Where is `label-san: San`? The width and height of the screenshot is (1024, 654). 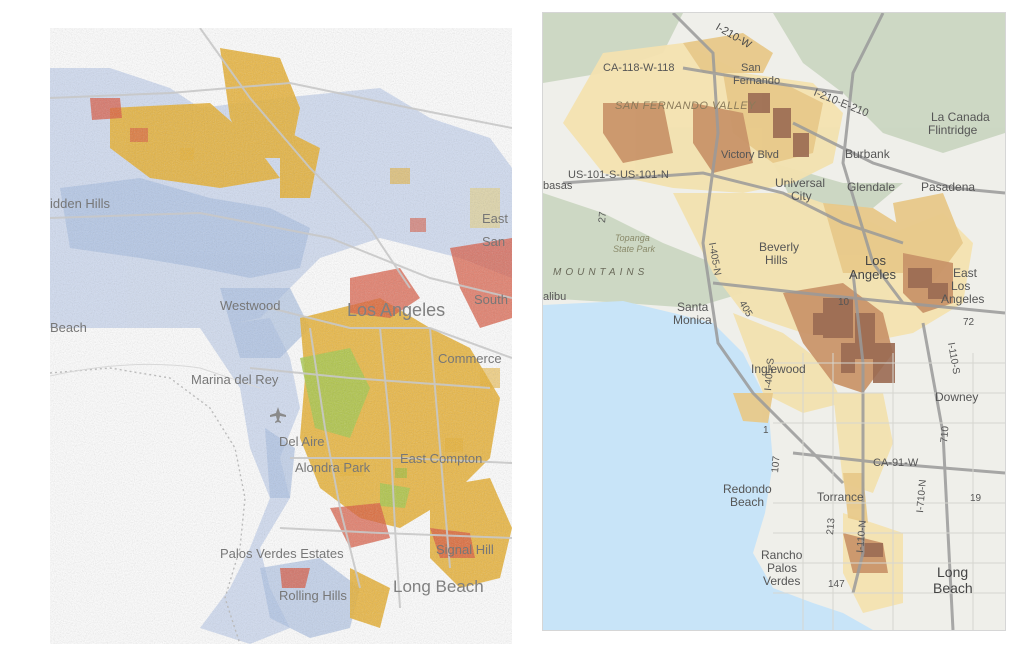 label-san: San is located at coordinates (493, 241).